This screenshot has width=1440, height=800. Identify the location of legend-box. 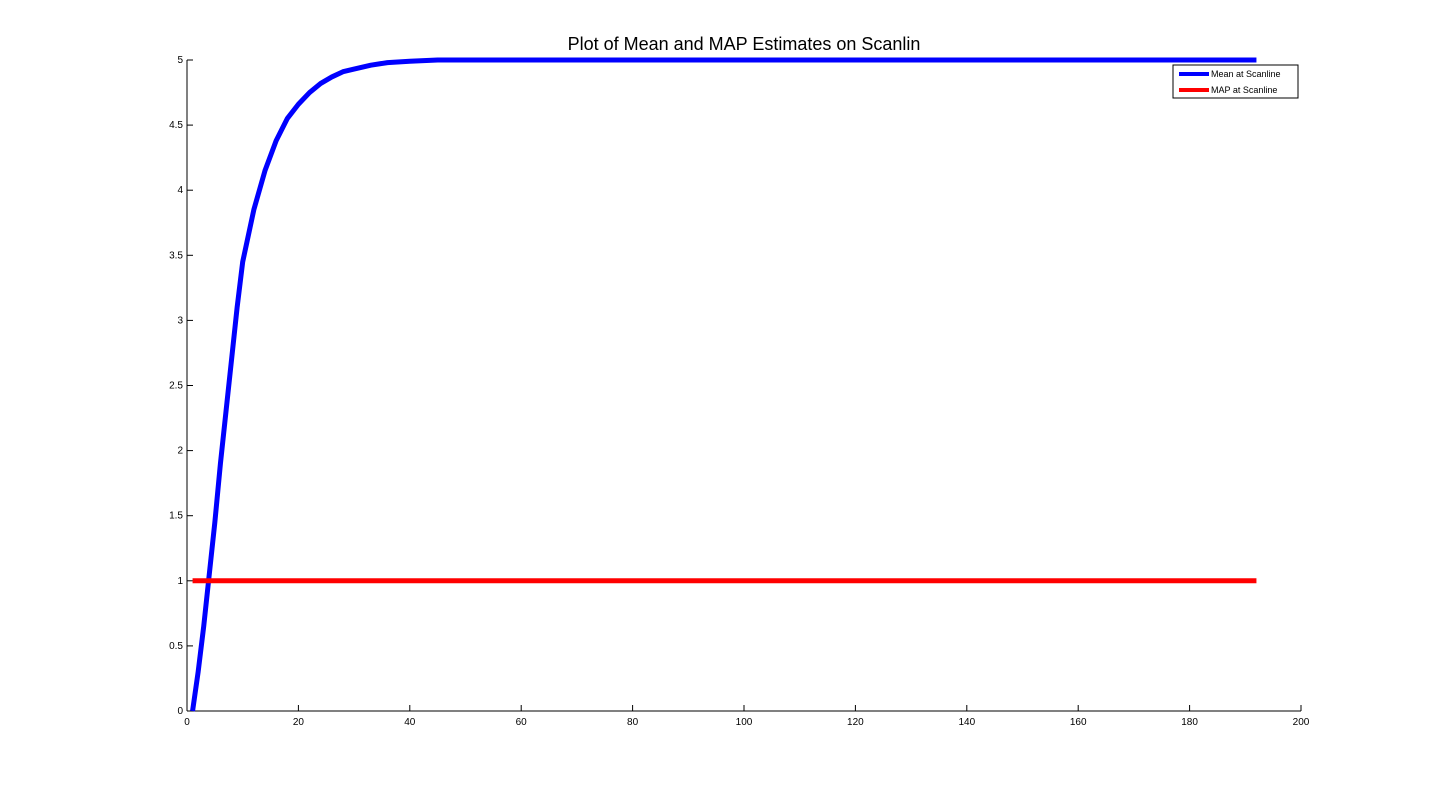
(1235, 81).